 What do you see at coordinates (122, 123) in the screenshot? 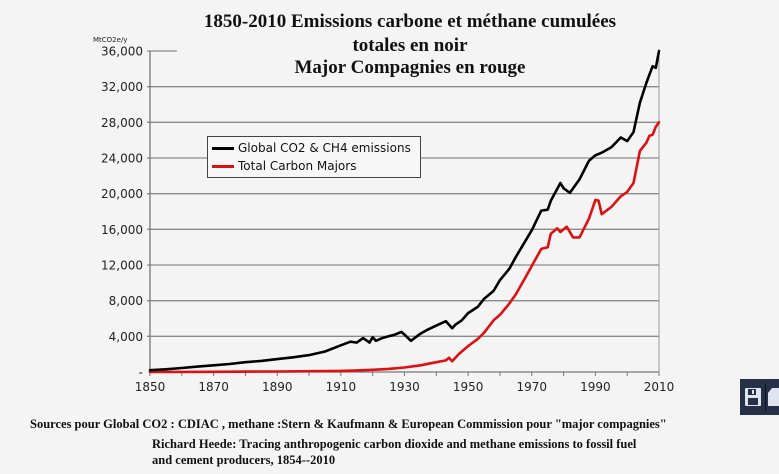
I see `y-tick-label: 28,000` at bounding box center [122, 123].